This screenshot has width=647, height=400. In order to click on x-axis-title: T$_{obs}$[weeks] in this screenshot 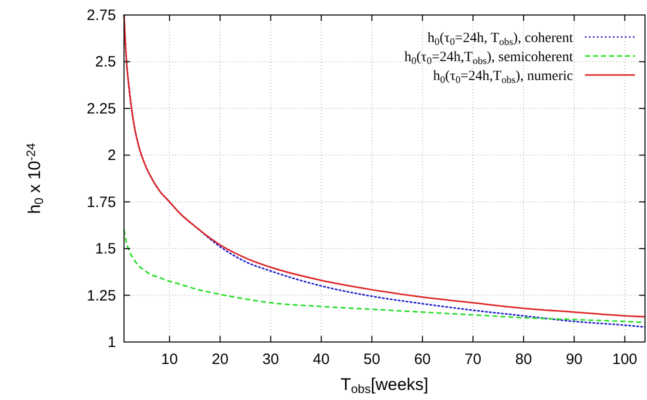, I will do `click(384, 385)`.